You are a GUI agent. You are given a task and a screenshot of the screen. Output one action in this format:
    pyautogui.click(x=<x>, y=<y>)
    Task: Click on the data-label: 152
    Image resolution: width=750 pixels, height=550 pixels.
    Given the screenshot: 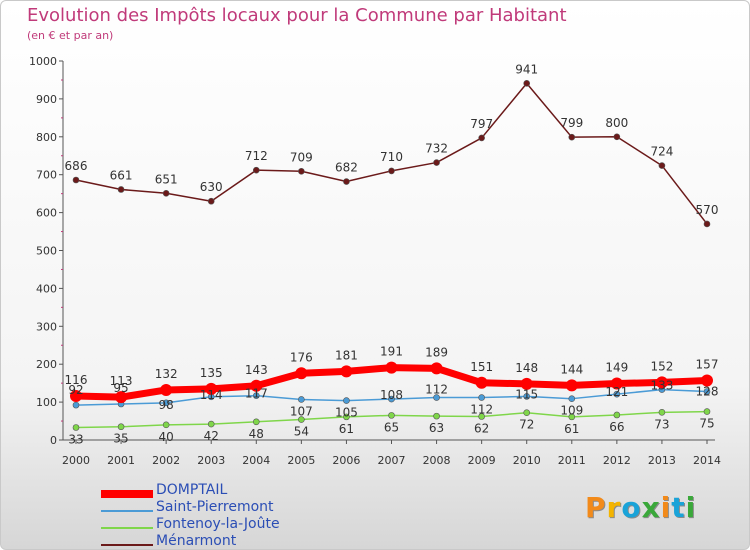 What is the action you would take?
    pyautogui.click(x=661, y=366)
    